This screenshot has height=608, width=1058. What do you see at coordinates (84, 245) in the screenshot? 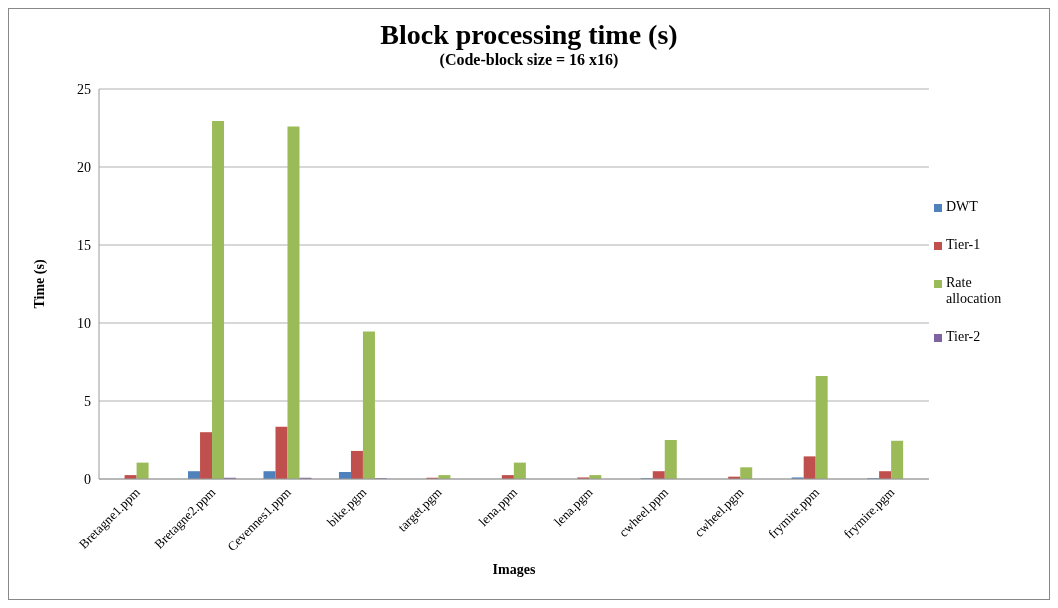
I see `y-tick-label: 15` at bounding box center [84, 245].